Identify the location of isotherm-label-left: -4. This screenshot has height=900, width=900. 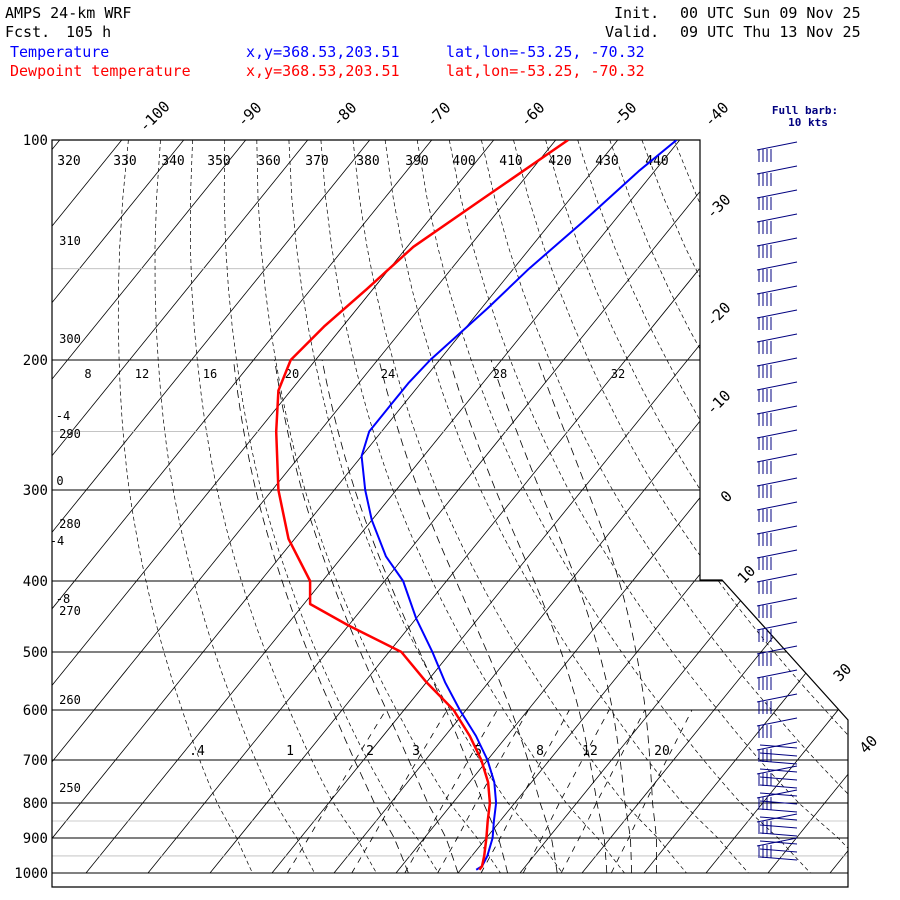
(57, 541).